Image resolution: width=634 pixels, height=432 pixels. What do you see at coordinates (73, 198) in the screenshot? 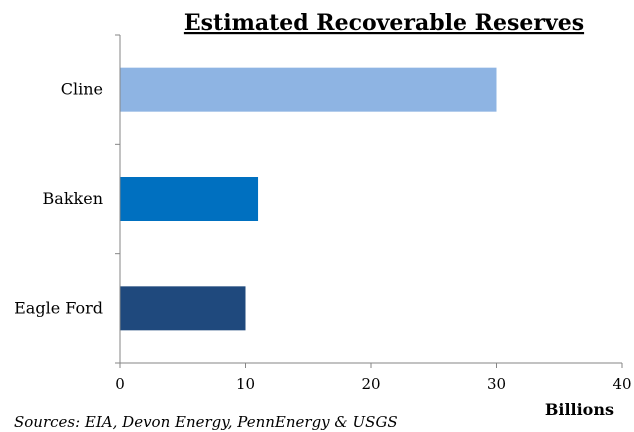
I see `category-label-bakken: Bakken` at bounding box center [73, 198].